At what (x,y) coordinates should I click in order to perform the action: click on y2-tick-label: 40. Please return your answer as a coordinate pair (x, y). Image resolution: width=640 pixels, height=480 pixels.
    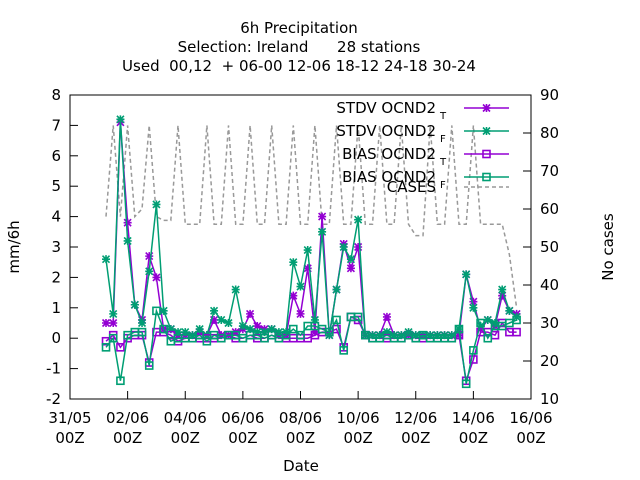
    Looking at the image, I should click on (549, 285).